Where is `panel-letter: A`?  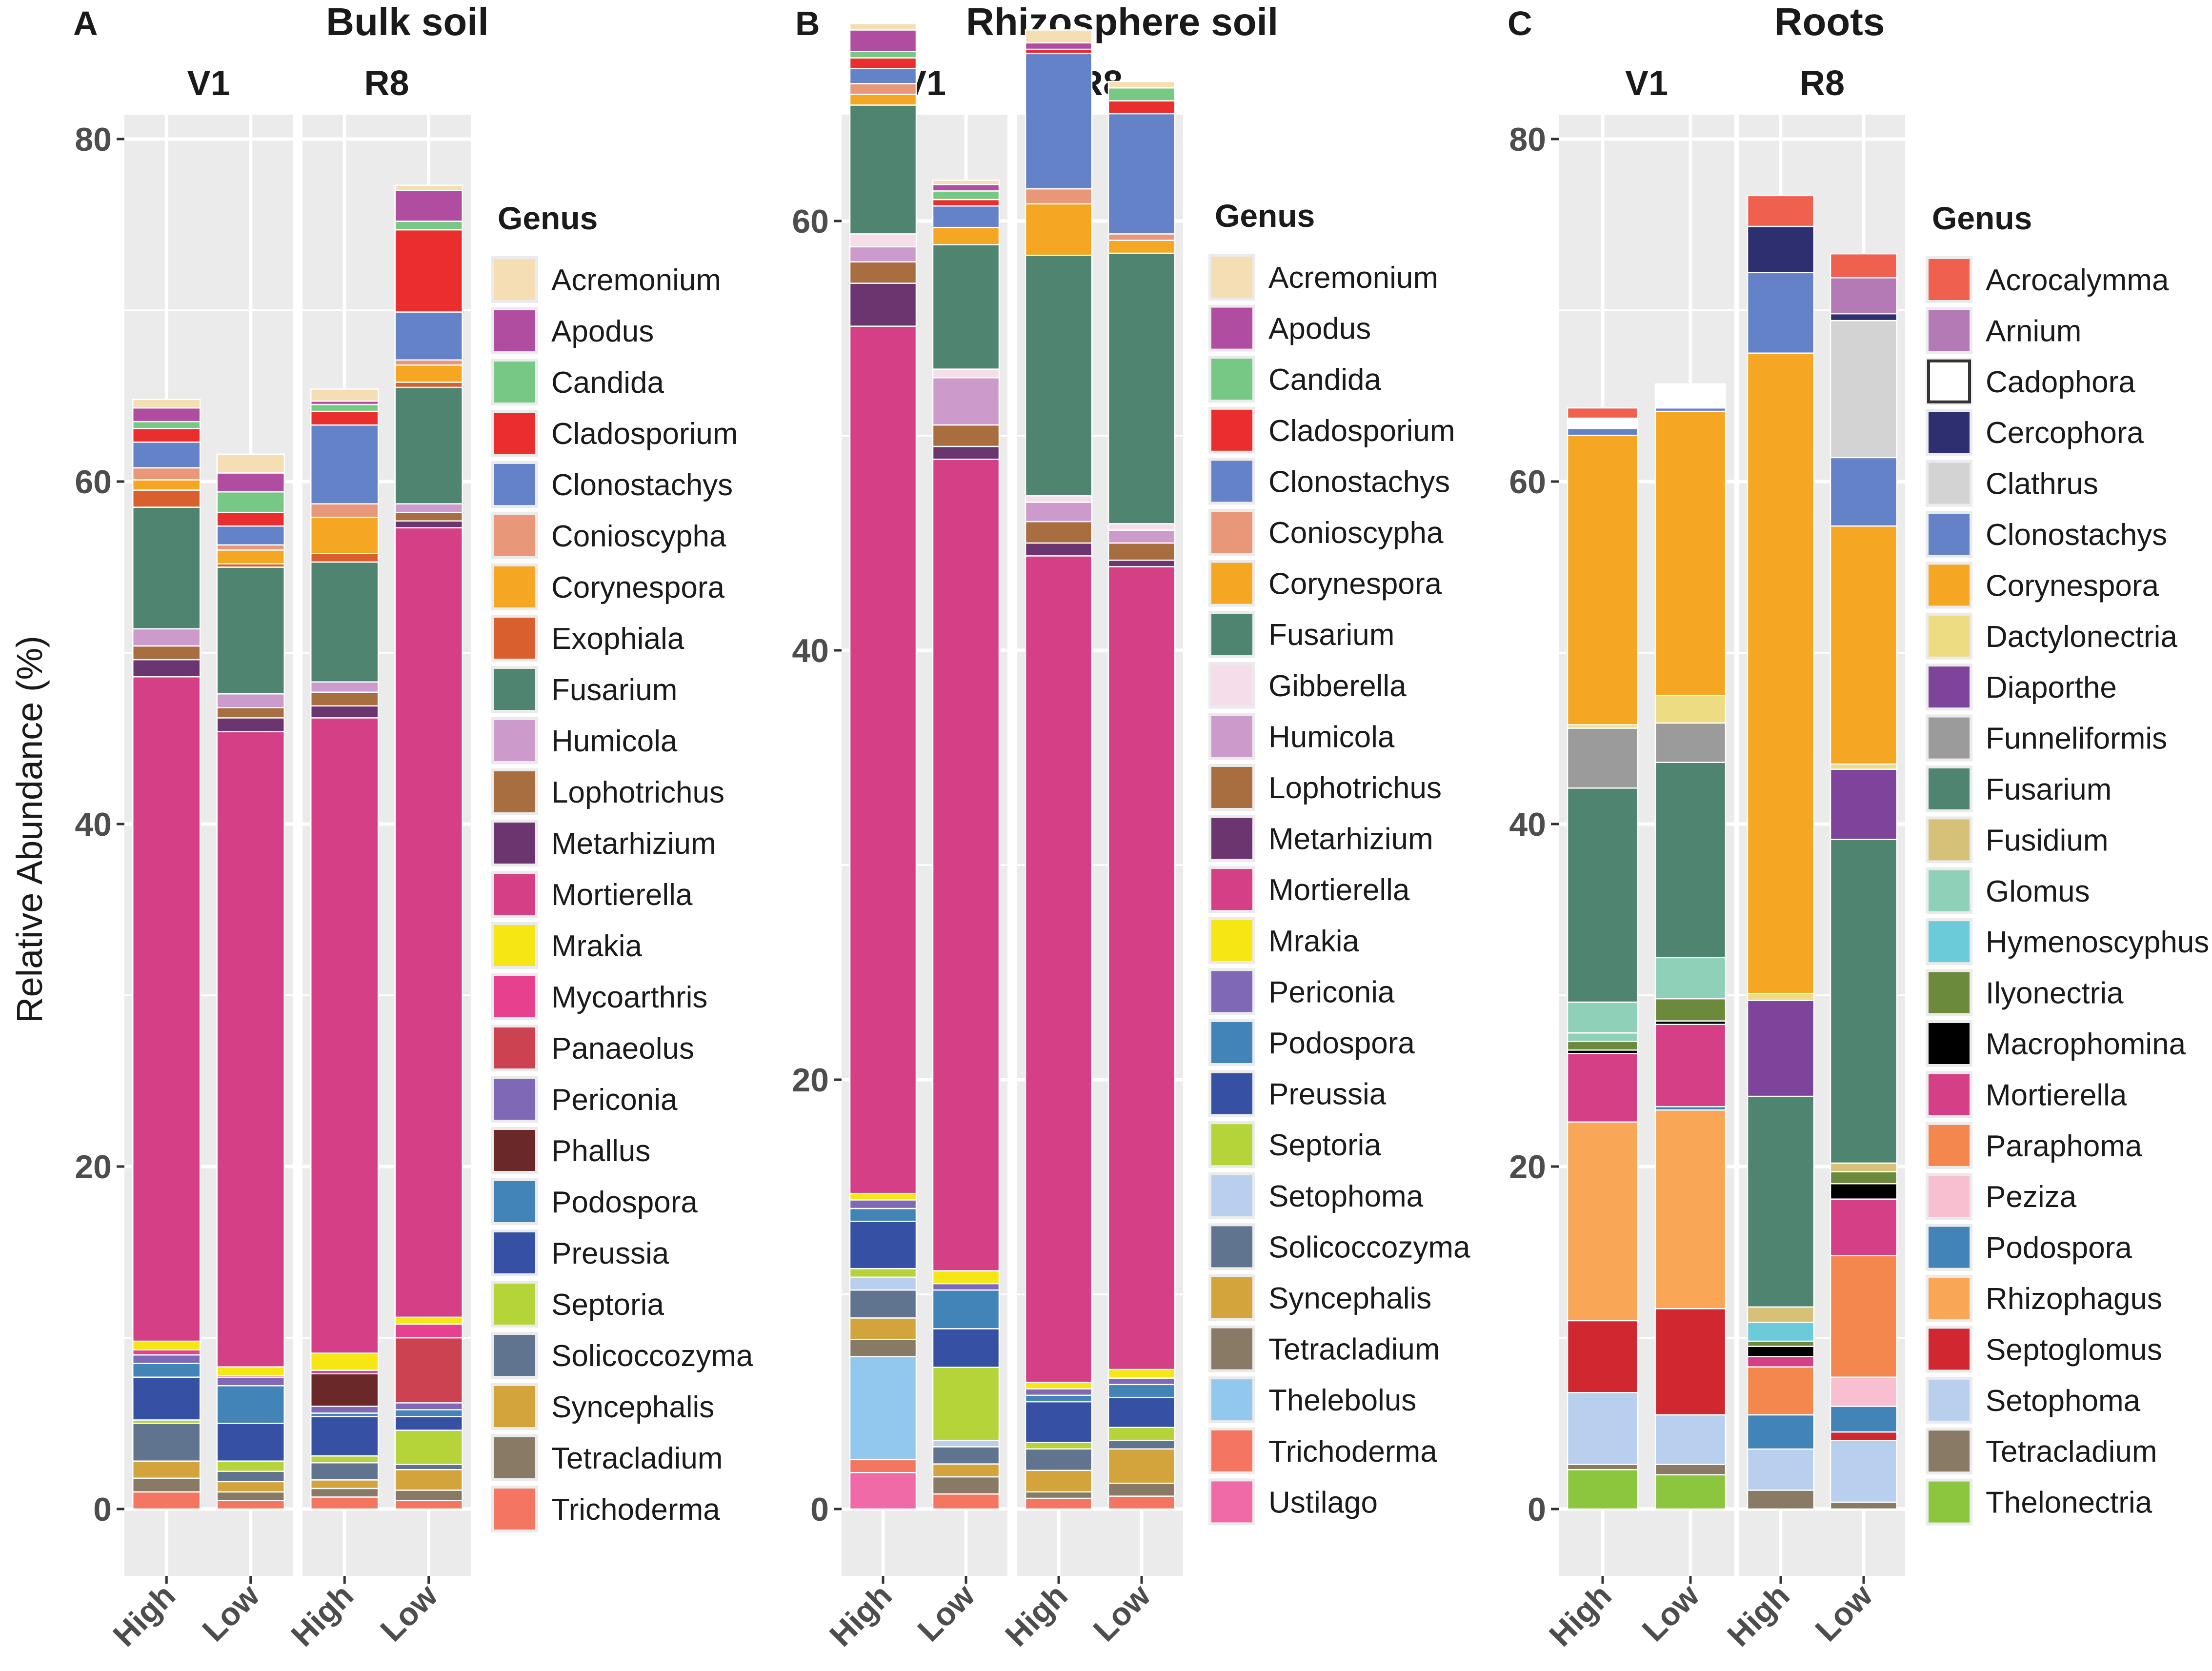 panel-letter: A is located at coordinates (86, 23).